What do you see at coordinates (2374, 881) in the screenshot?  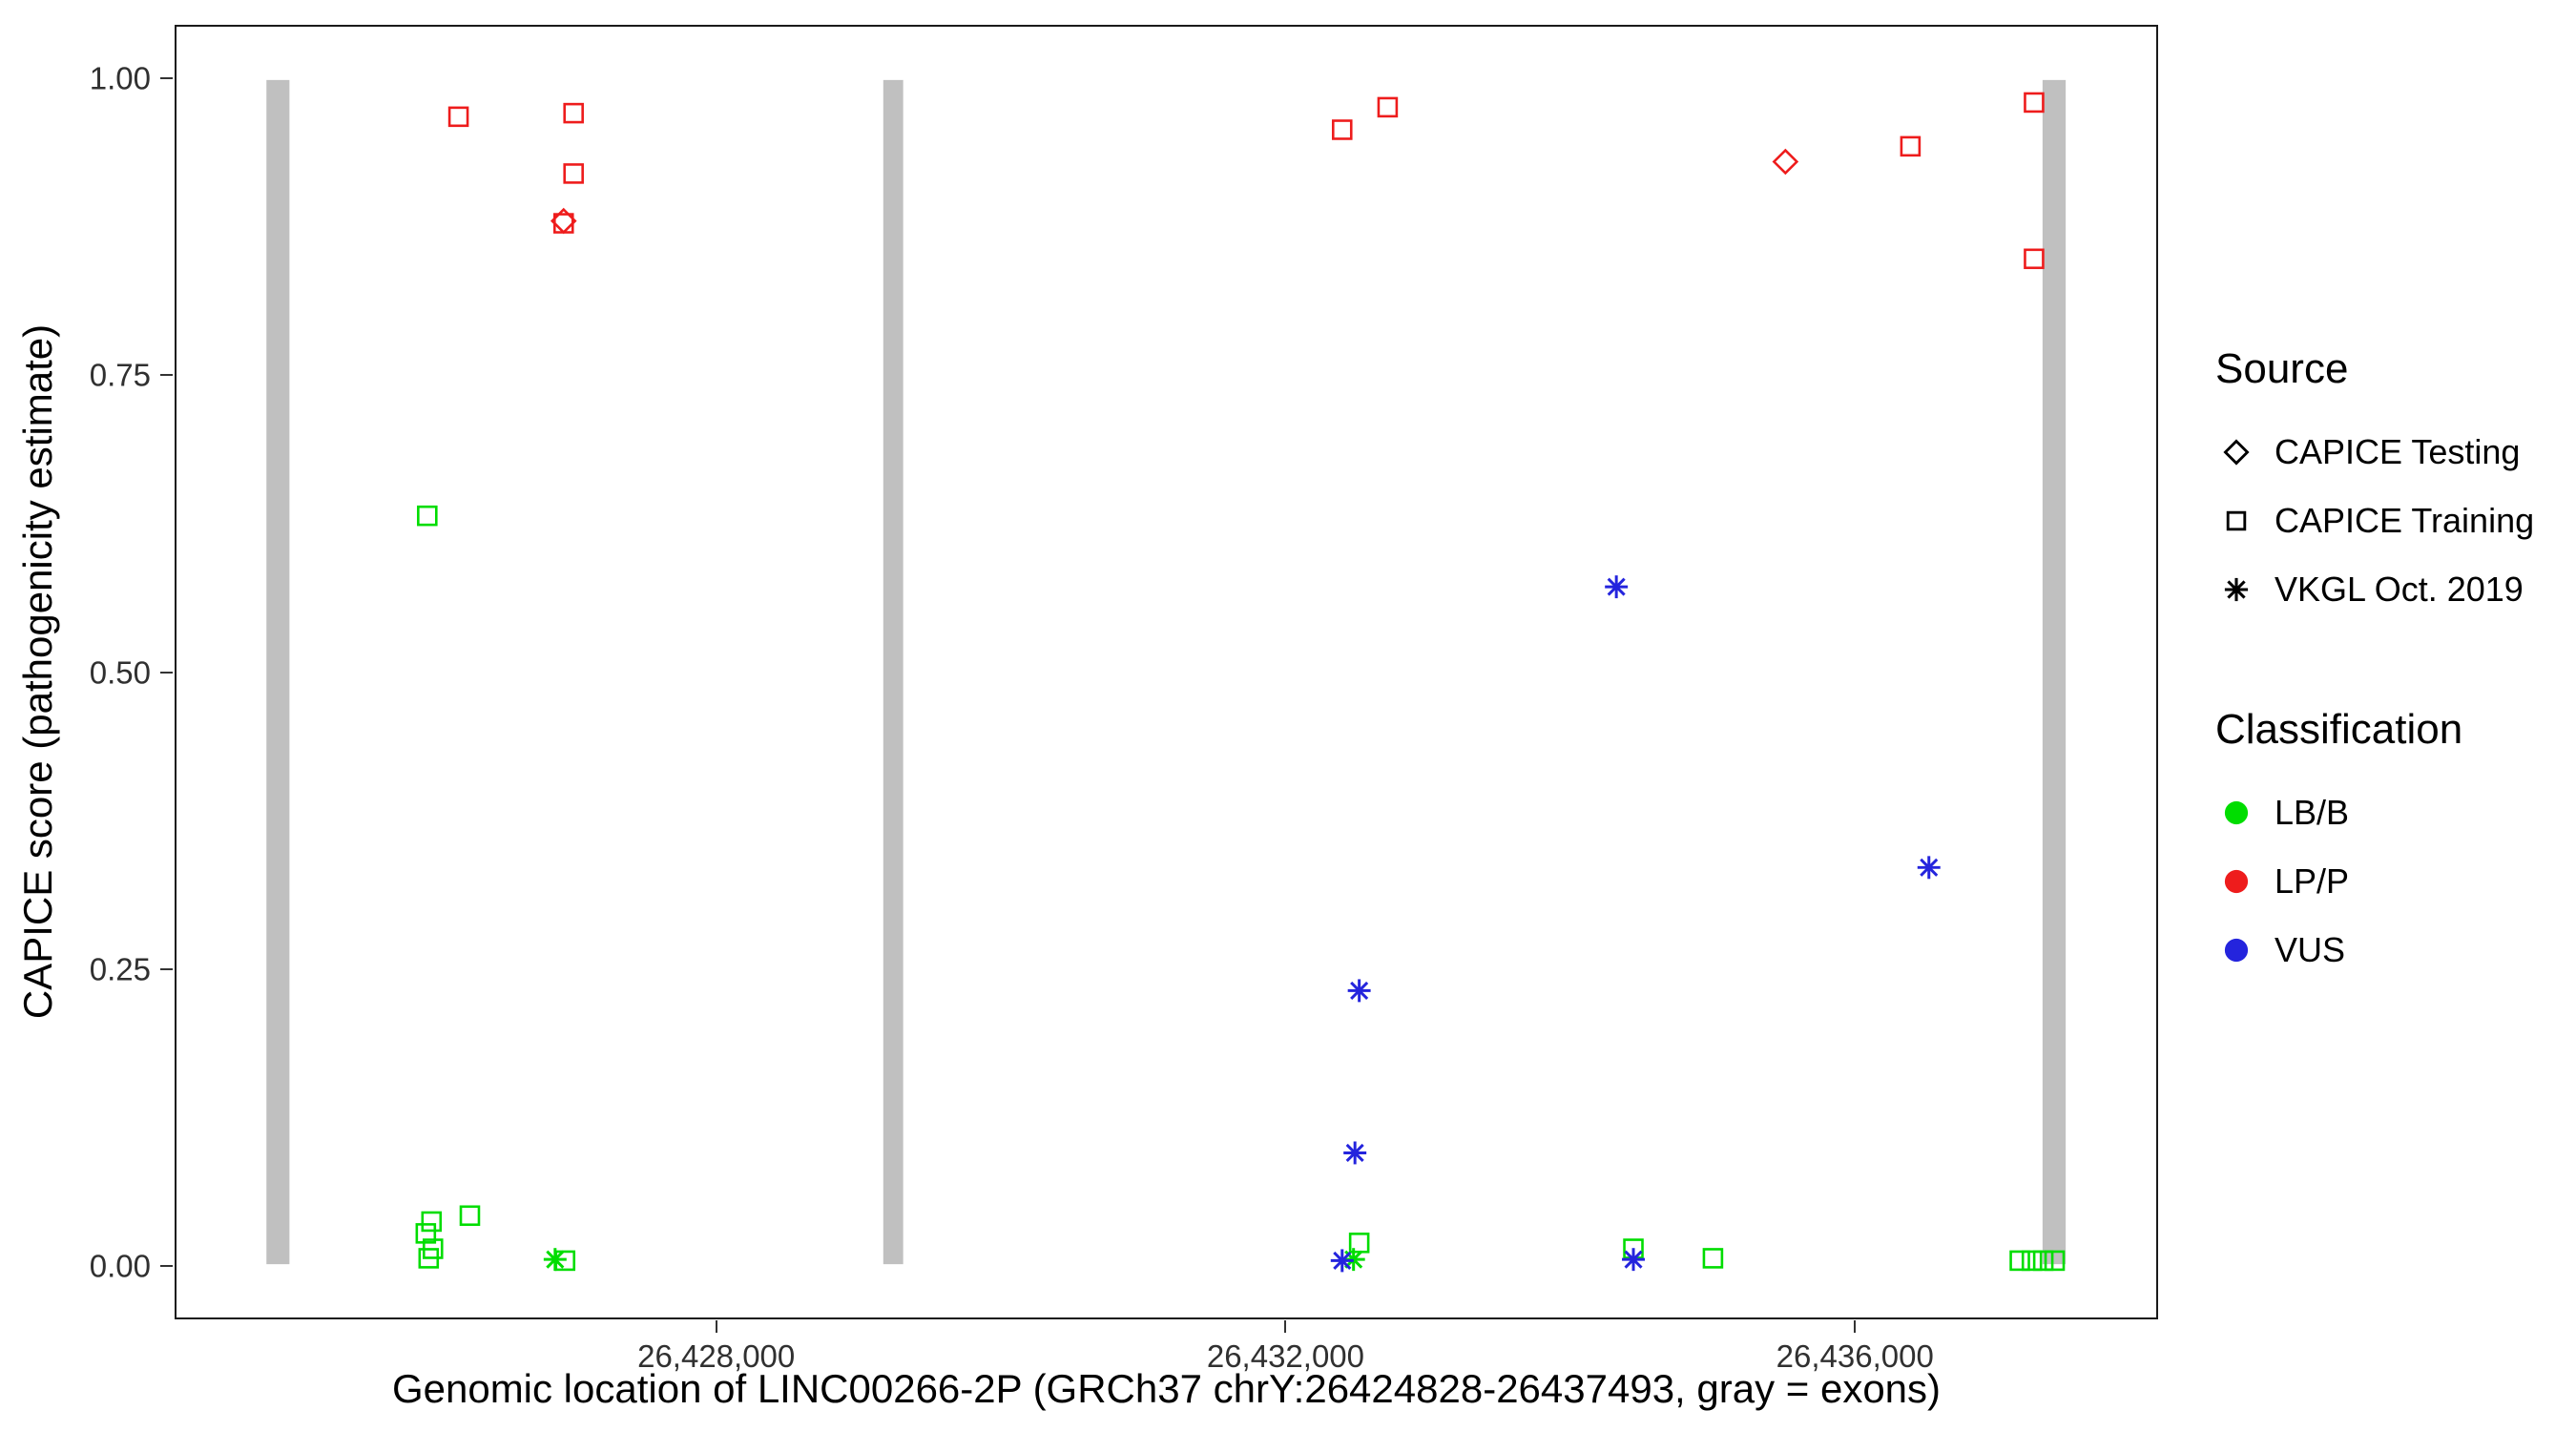 I see `legend-item-lpp: LP/P` at bounding box center [2374, 881].